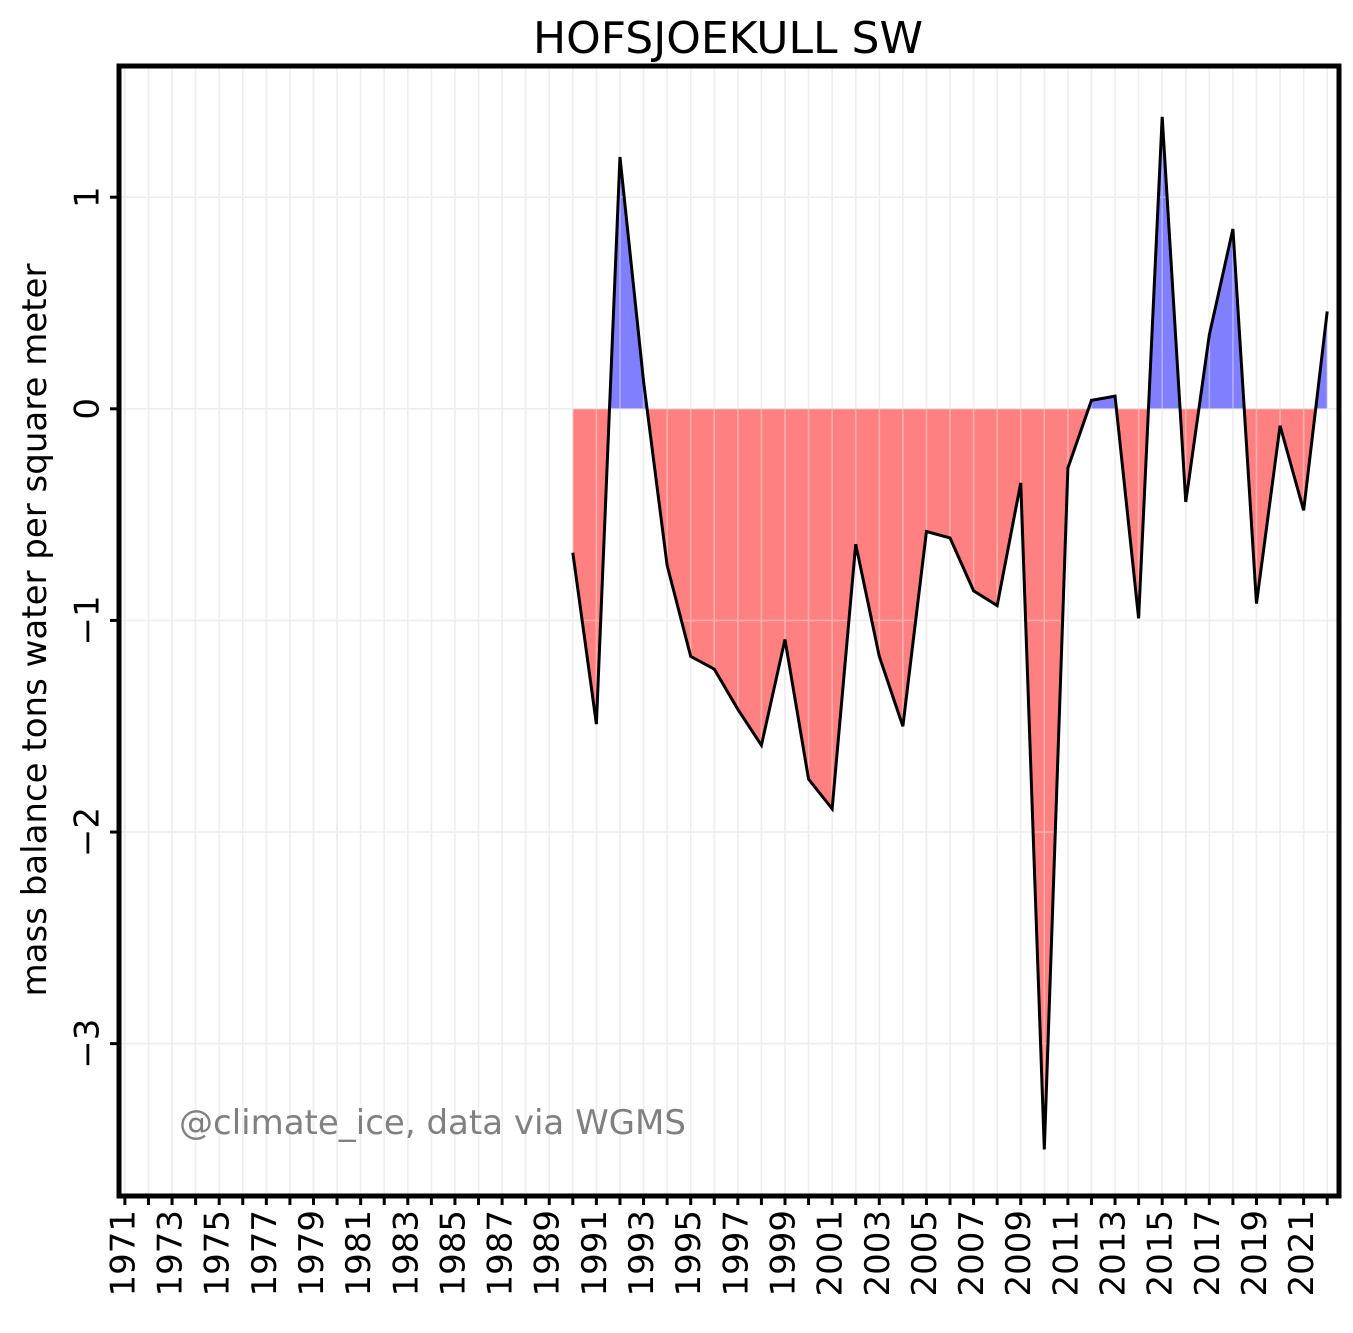  Describe the element at coordinates (88, 1044) in the screenshot. I see `y-tick-label: −3` at that location.